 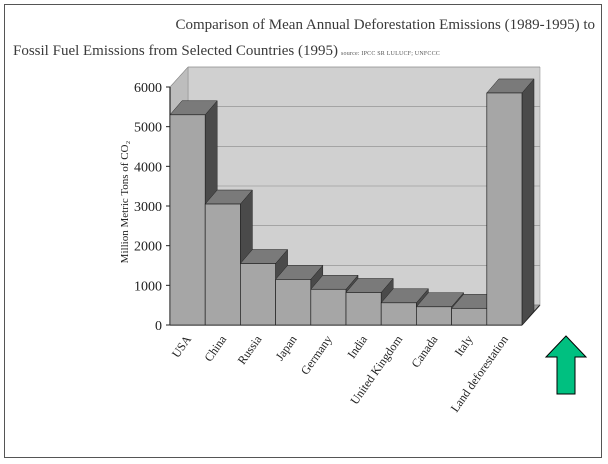 I want to click on x-tick-label: Canada, so click(x=424, y=351).